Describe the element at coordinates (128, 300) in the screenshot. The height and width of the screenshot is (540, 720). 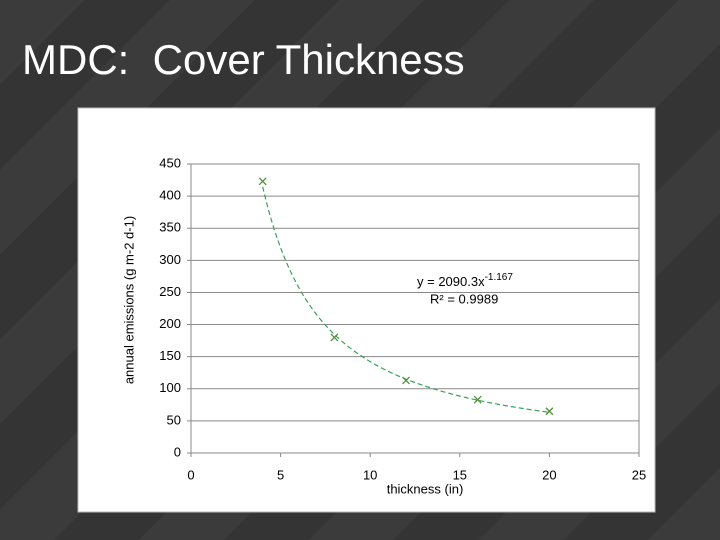
I see `y-axis-label: annual emissions (g m-2 d-1)` at that location.